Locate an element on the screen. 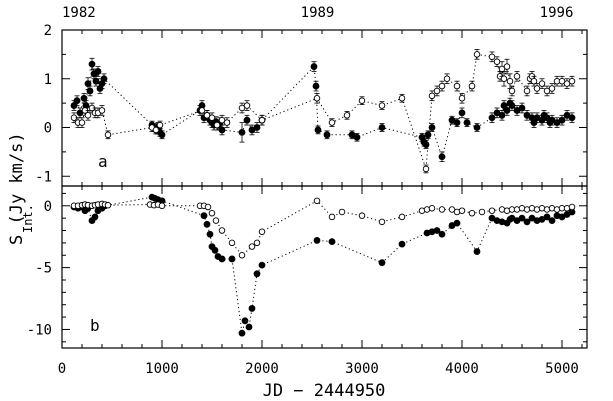 This screenshot has width=613, height=401. top-axis-label-1989: 1989 is located at coordinates (318, 13).